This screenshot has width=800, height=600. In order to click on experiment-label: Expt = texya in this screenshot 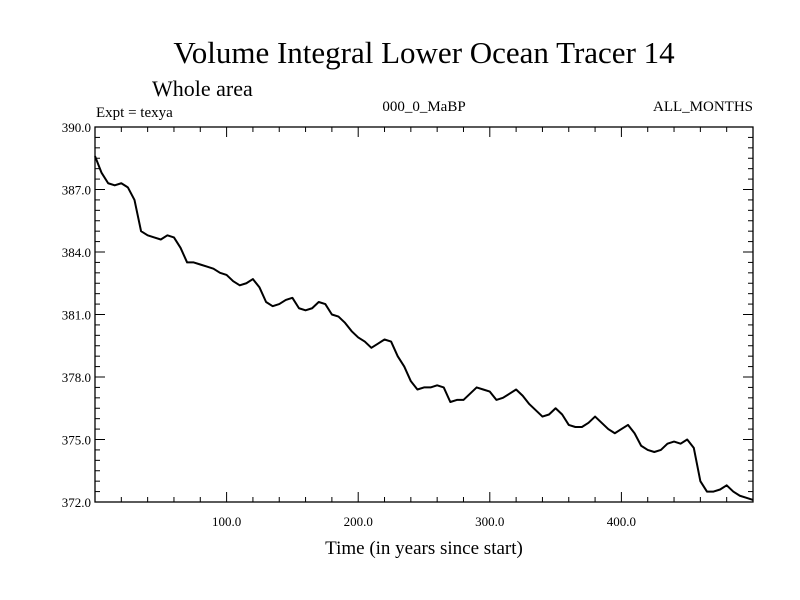, I will do `click(134, 113)`.